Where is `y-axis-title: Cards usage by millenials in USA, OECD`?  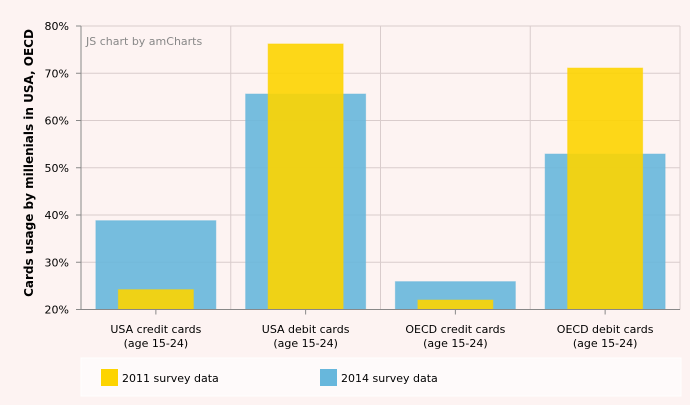
y-axis-title: Cards usage by millenials in USA, OECD is located at coordinates (29, 163).